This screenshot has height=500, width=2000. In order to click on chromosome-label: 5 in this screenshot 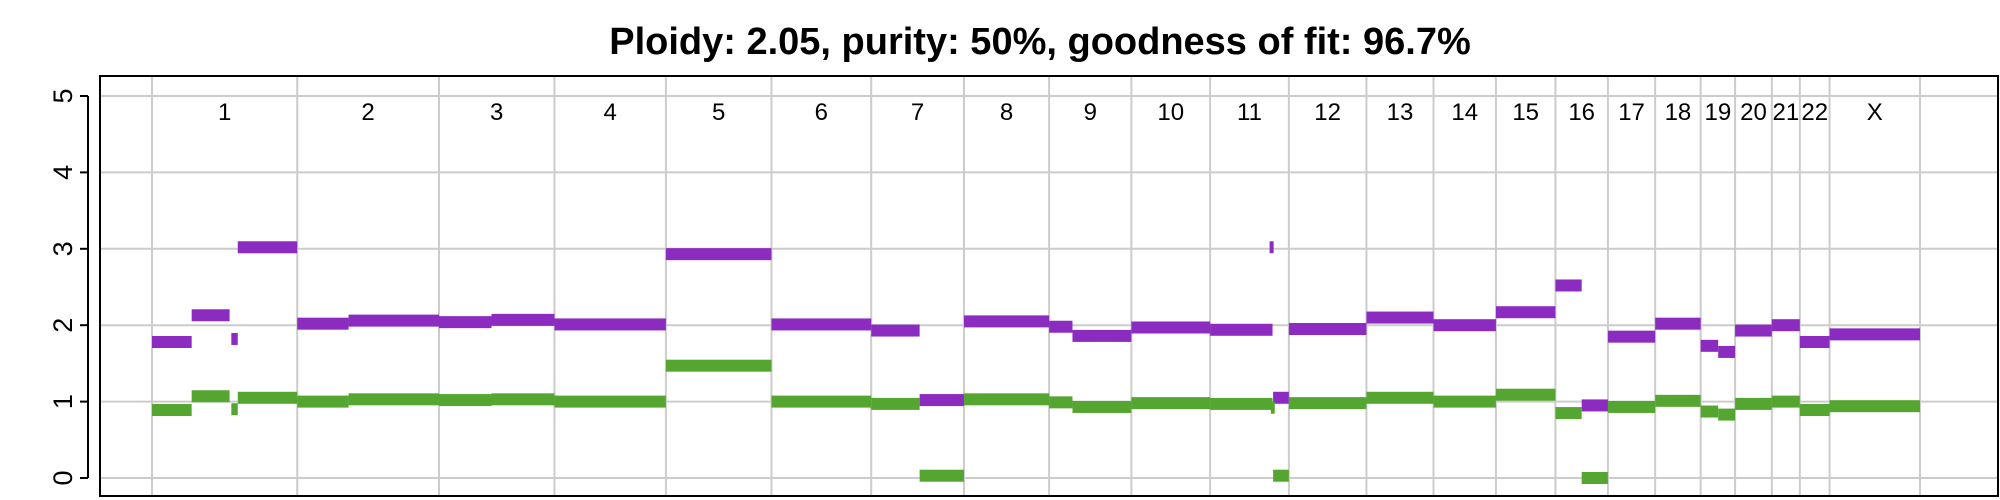, I will do `click(718, 112)`.